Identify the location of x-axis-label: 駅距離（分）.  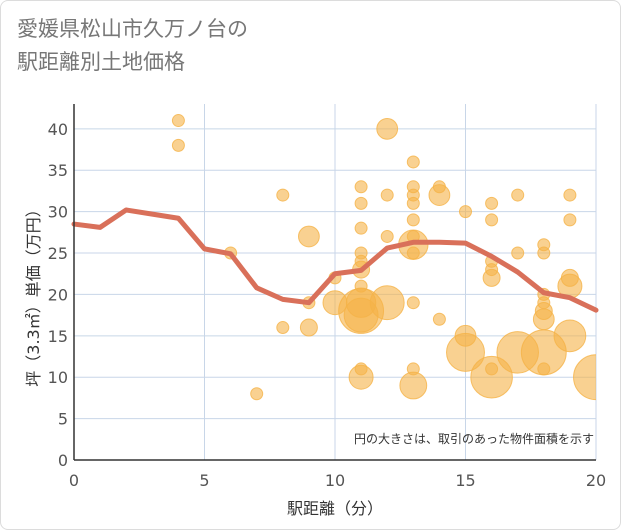
(335, 508).